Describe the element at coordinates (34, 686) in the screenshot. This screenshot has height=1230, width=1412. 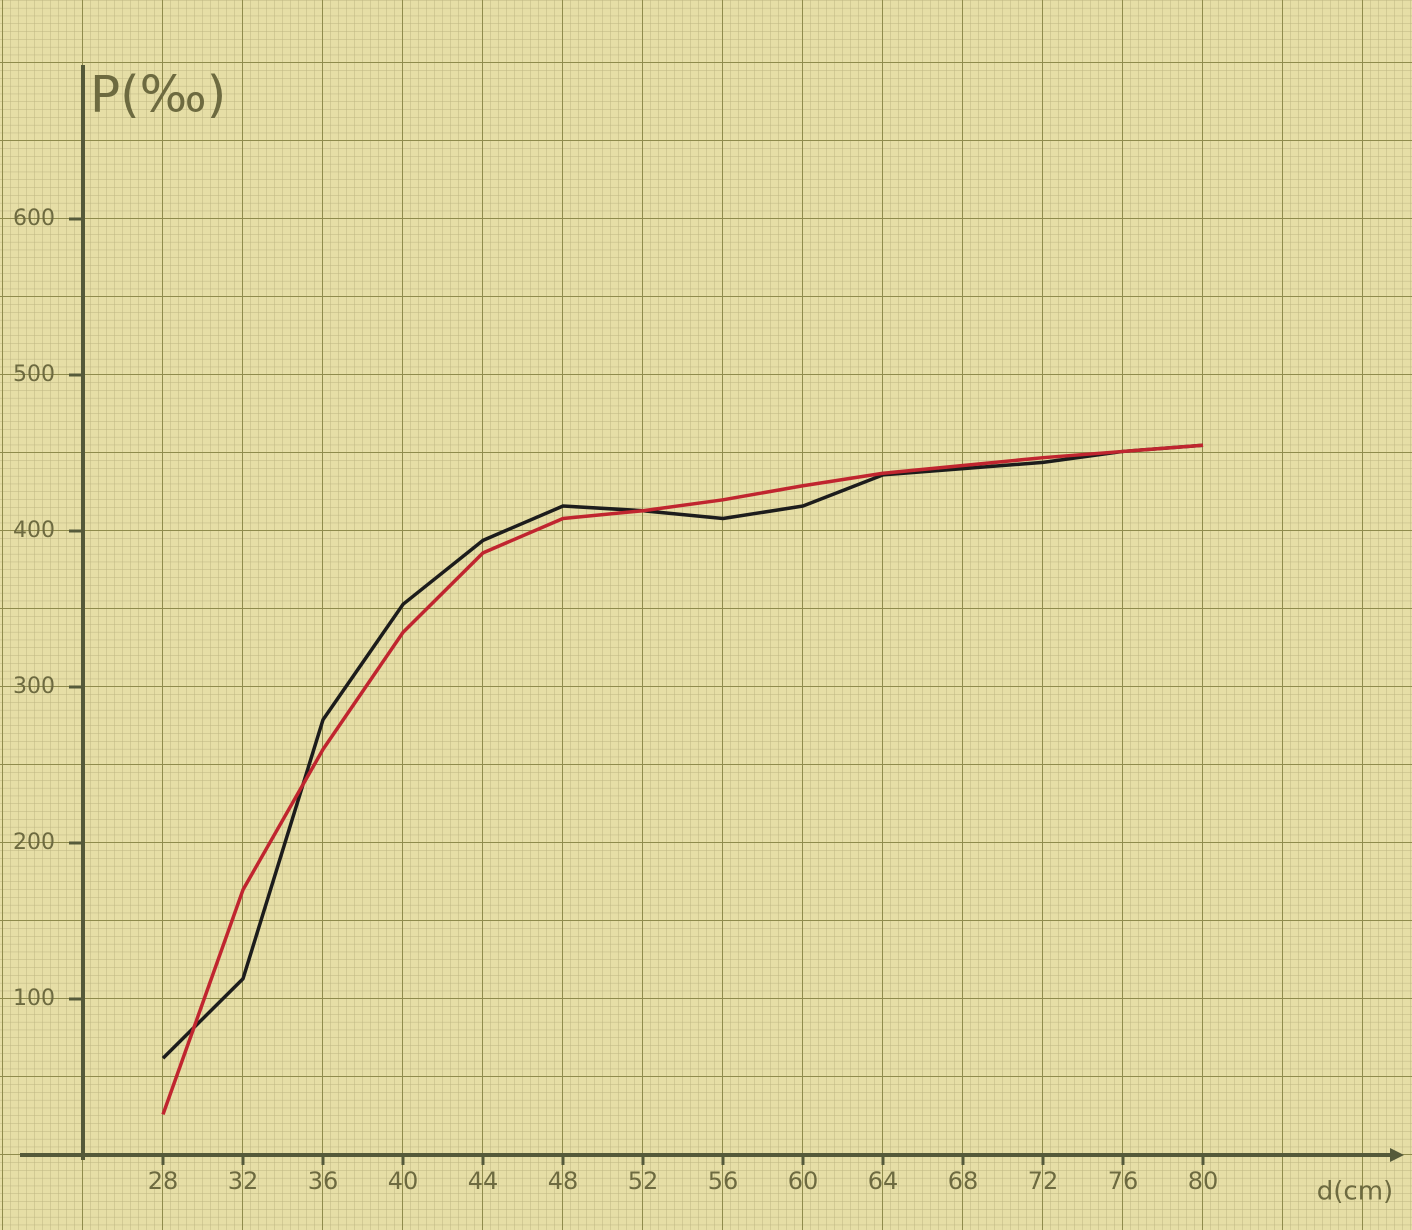
I see `y-tick-label: 300` at that location.